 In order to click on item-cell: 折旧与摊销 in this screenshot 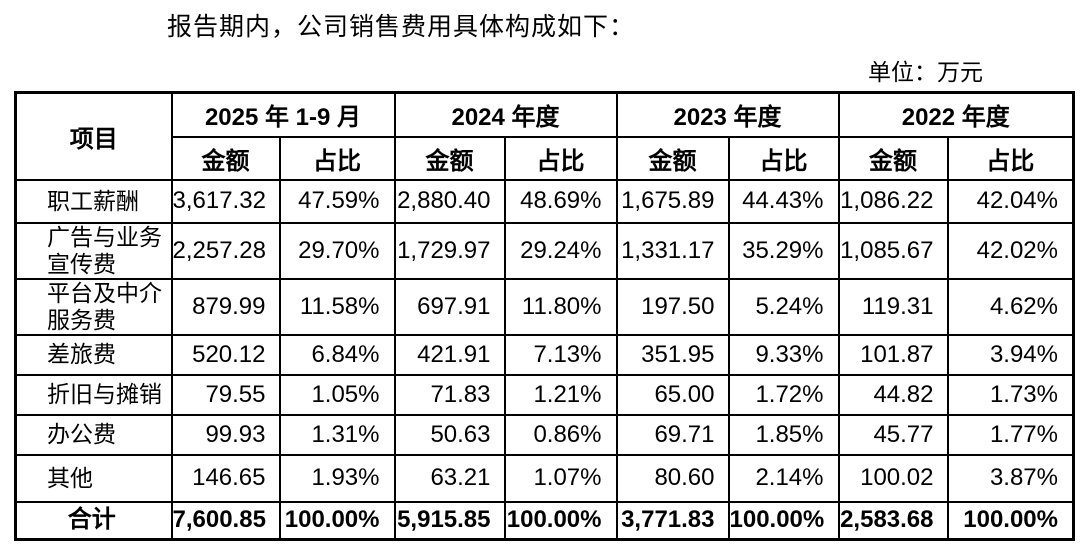, I will do `click(93, 394)`.